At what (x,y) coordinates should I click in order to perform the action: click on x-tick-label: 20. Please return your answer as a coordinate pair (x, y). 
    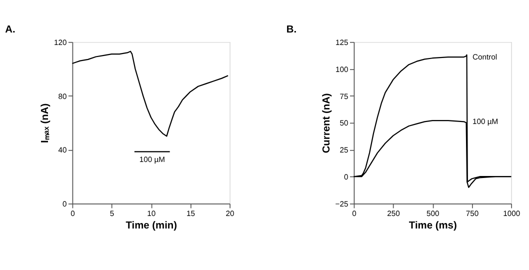
    Looking at the image, I should click on (230, 213).